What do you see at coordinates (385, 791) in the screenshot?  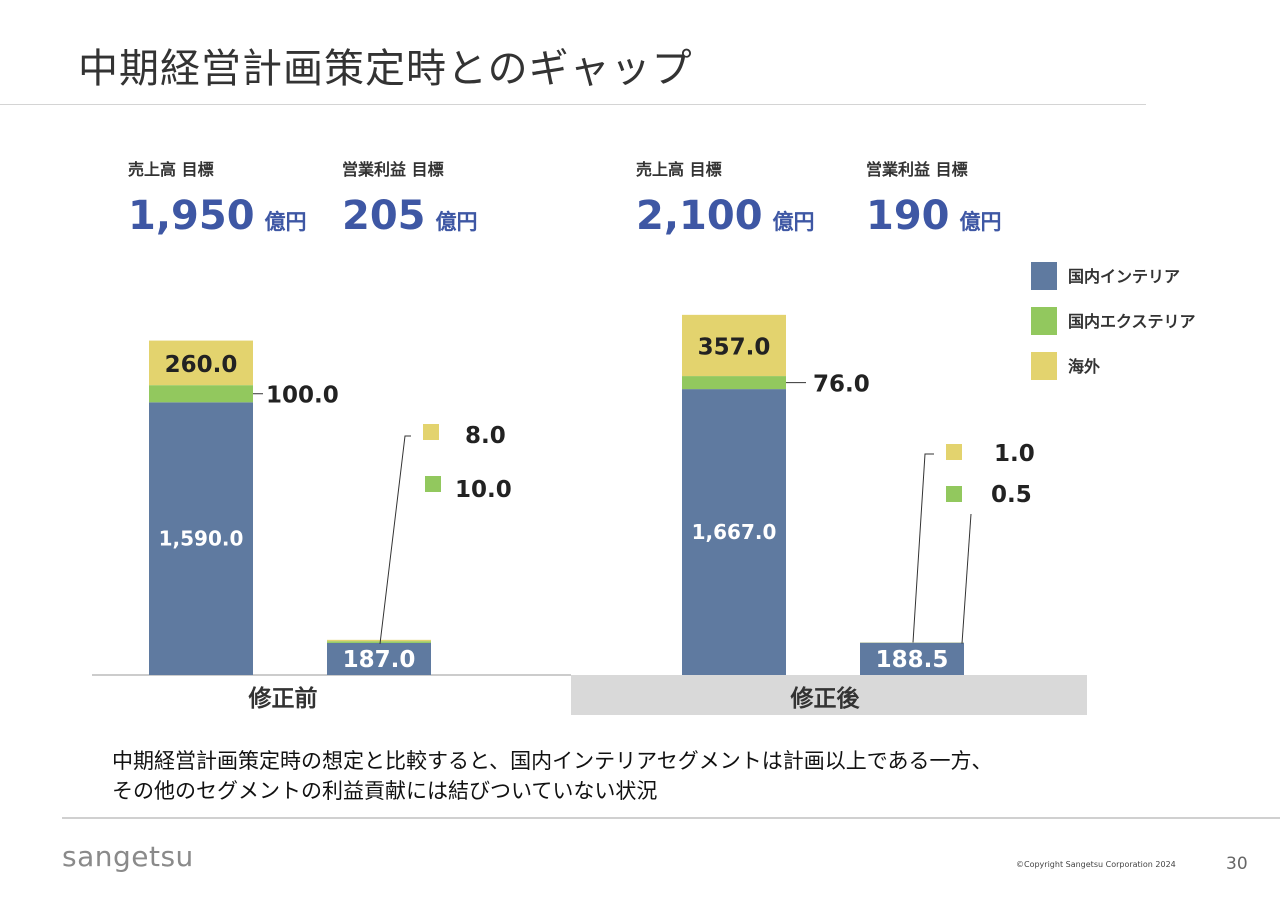 I see `summary-note-line: その他のセグメントの利益貢献には結びついていない状況` at bounding box center [385, 791].